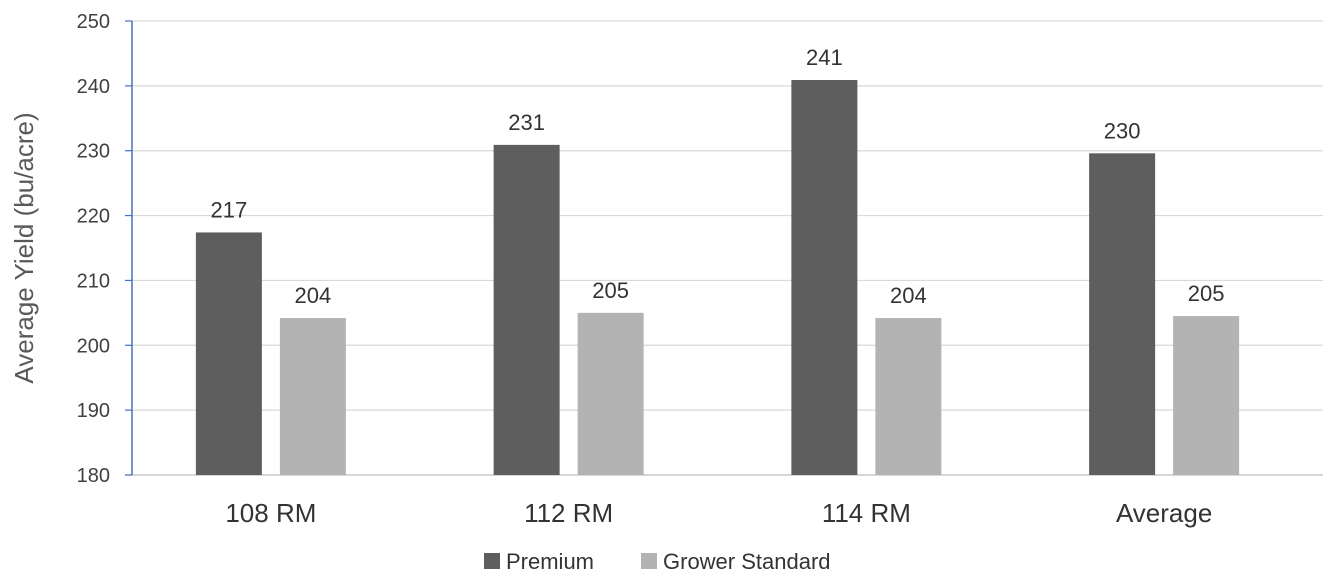 Image resolution: width=1323 pixels, height=574 pixels. I want to click on y-axis-title: Average Yield (bu/acre), so click(24, 247).